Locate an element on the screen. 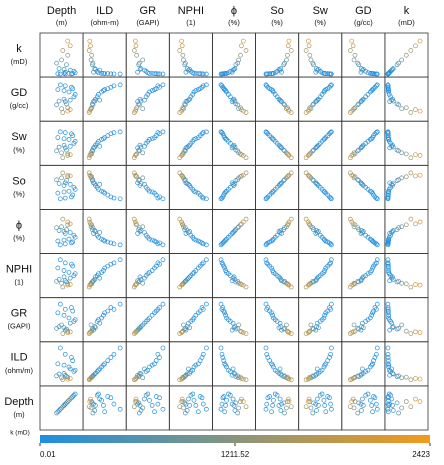 The height and width of the screenshot is (465, 444). colorbar is located at coordinates (235, 439).